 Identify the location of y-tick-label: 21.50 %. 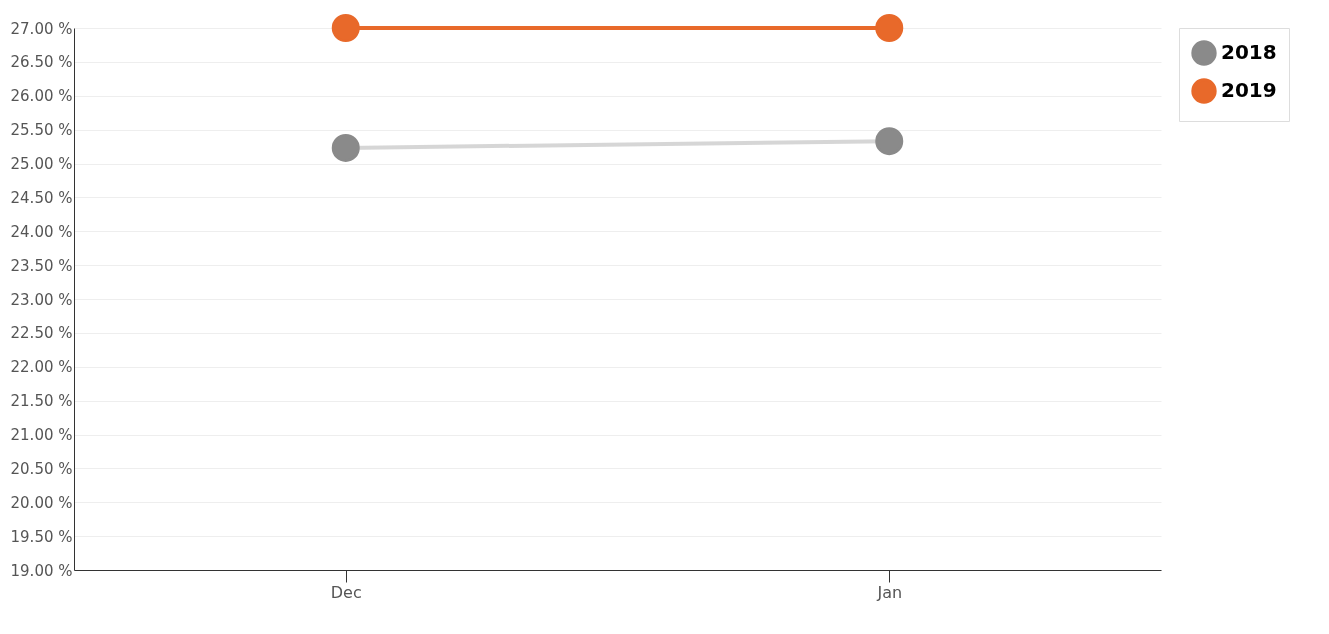
(41, 401).